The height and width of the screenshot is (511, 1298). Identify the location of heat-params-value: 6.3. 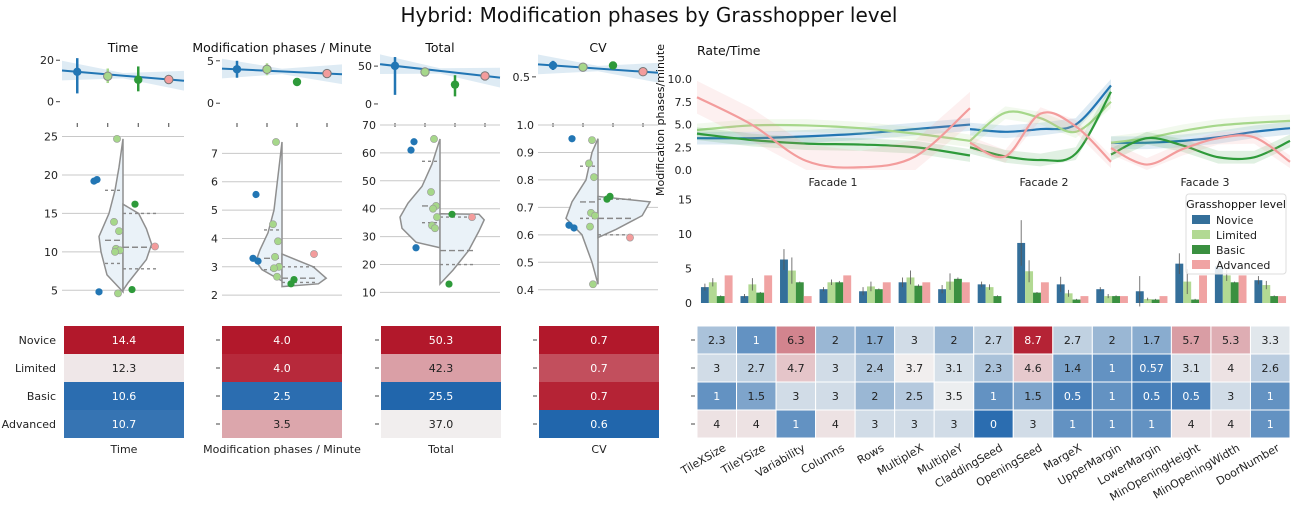
(796, 340).